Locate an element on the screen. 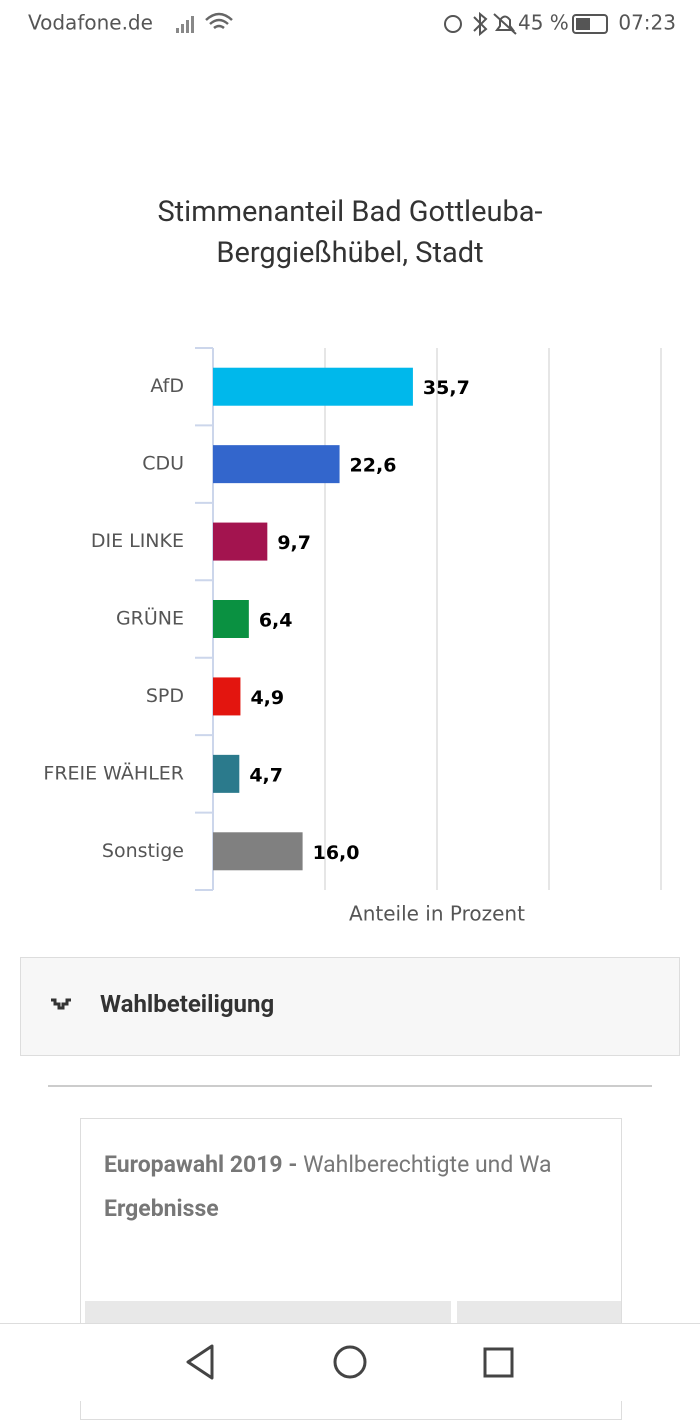 Image resolution: width=700 pixels, height=1420 pixels. section-title: Wahlbeteiligung is located at coordinates (187, 1004).